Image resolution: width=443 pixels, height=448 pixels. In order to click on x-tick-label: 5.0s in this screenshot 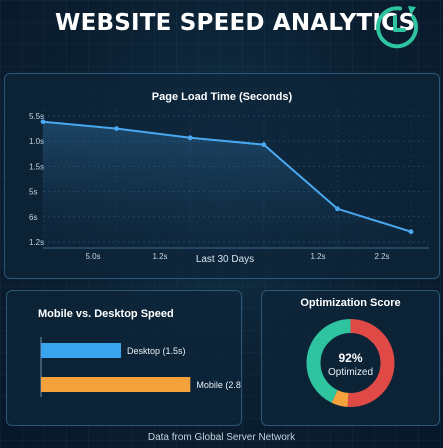, I will do `click(92, 256)`.